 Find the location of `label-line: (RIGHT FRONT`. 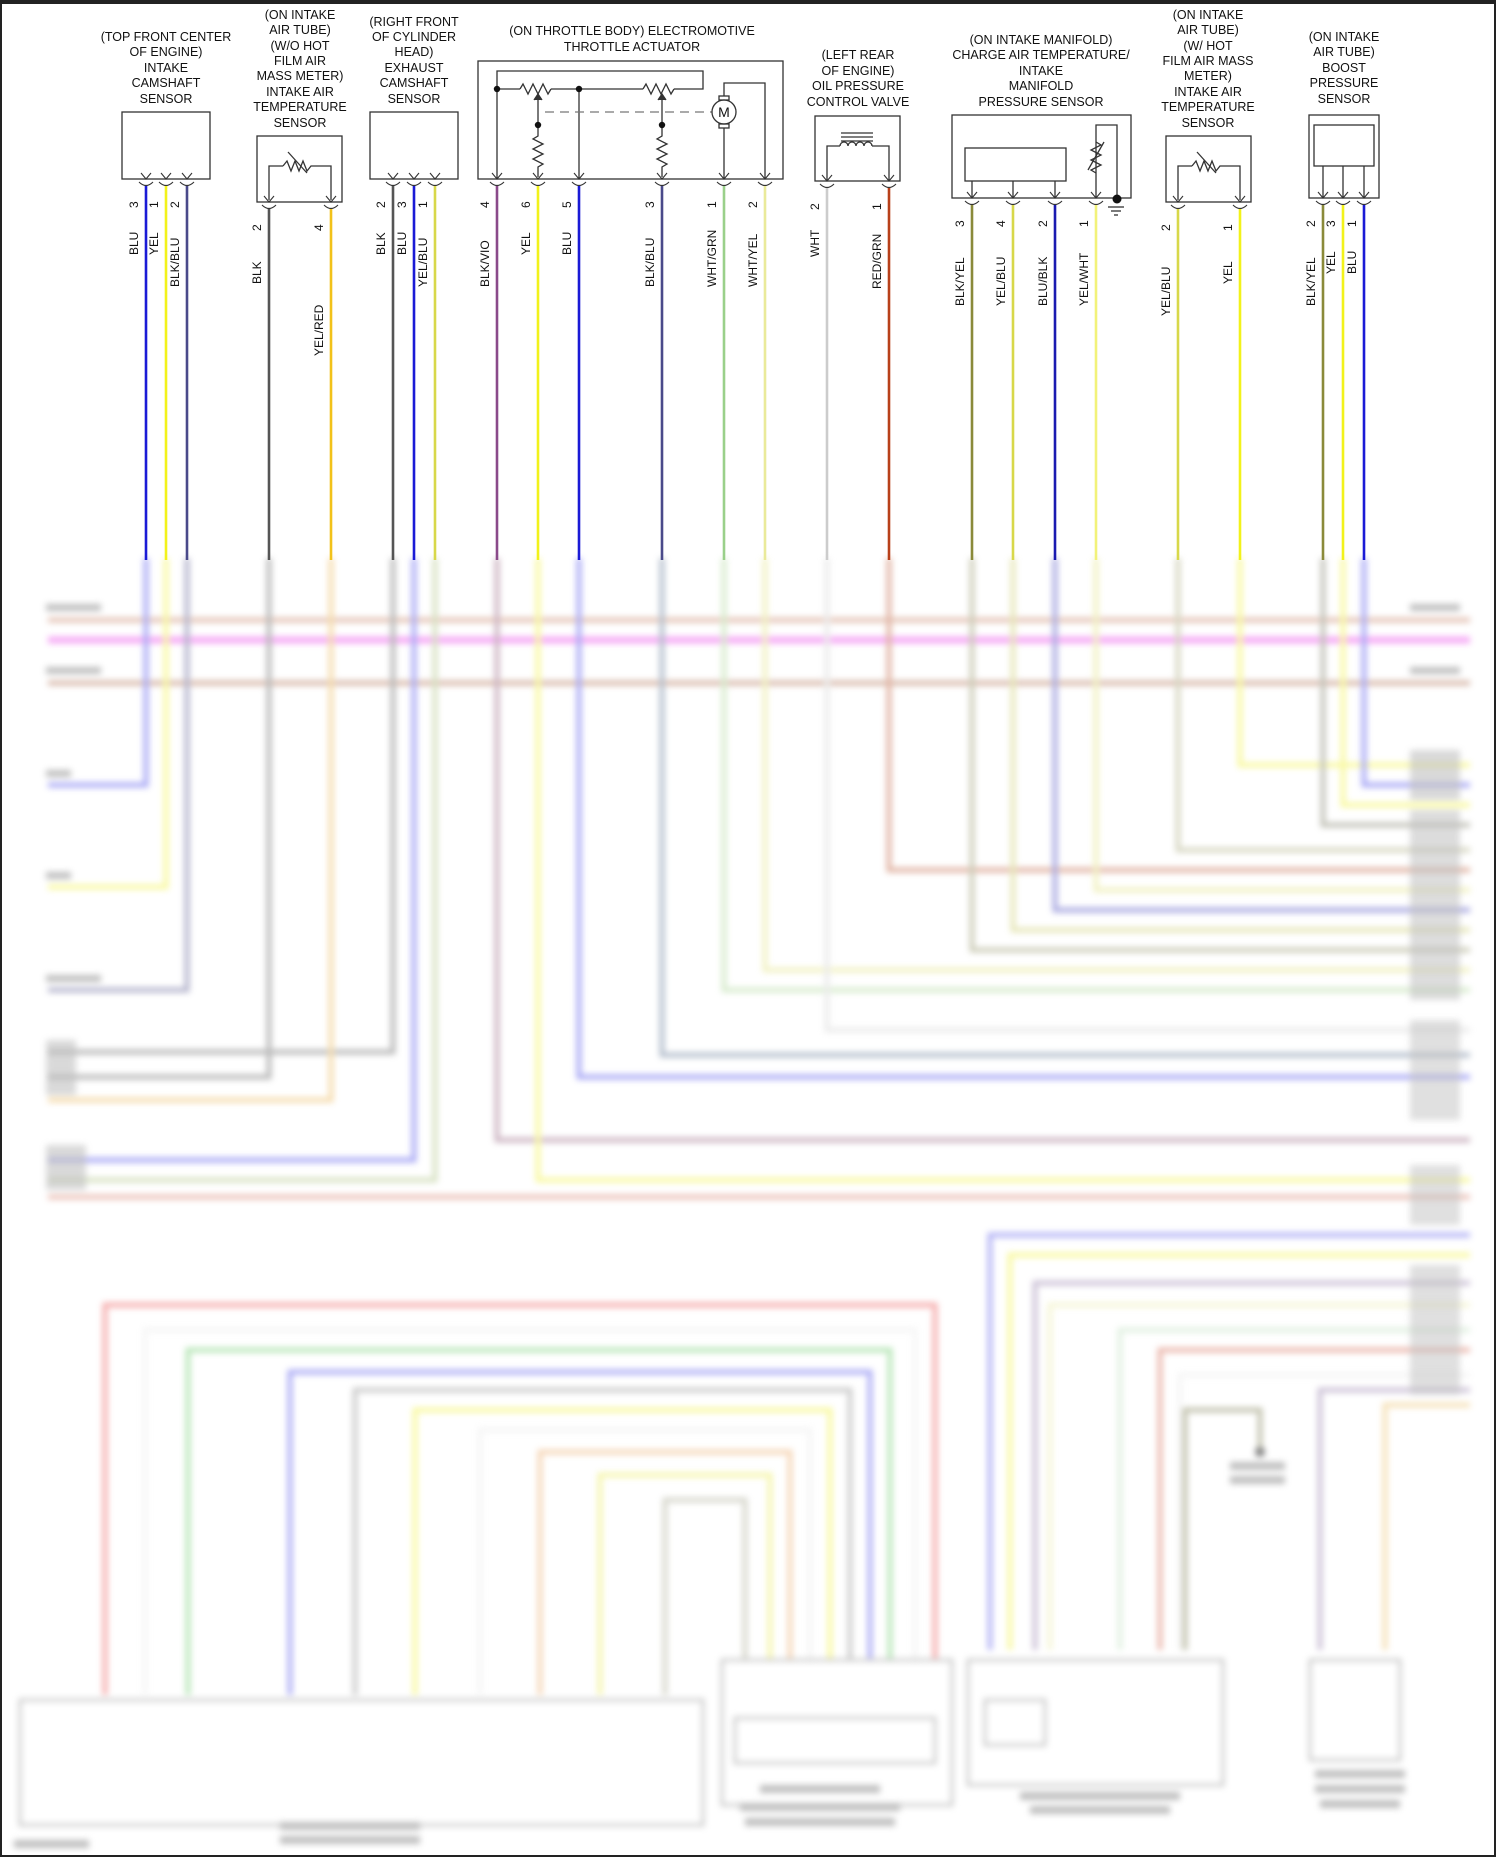

label-line: (RIGHT FRONT is located at coordinates (414, 21).